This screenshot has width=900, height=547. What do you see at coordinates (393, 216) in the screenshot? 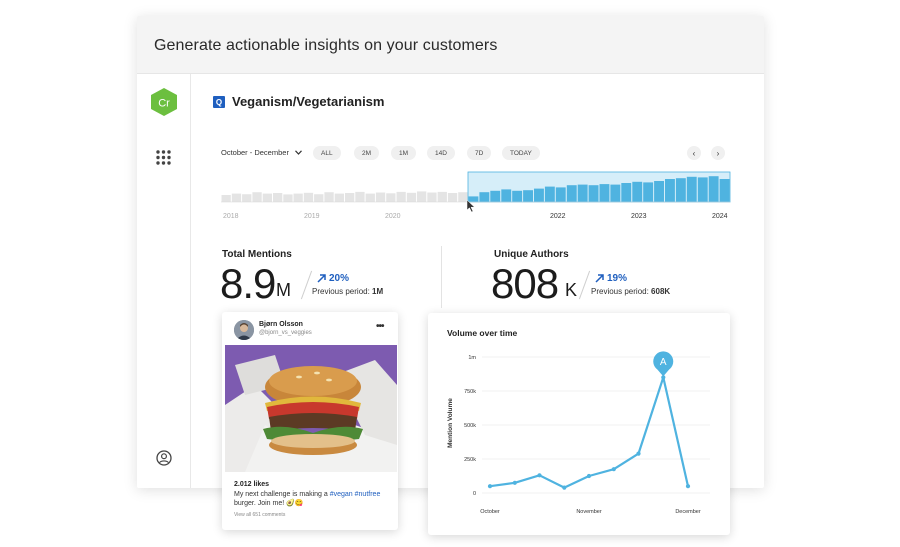
I see `year-label-2020: 2020` at bounding box center [393, 216].